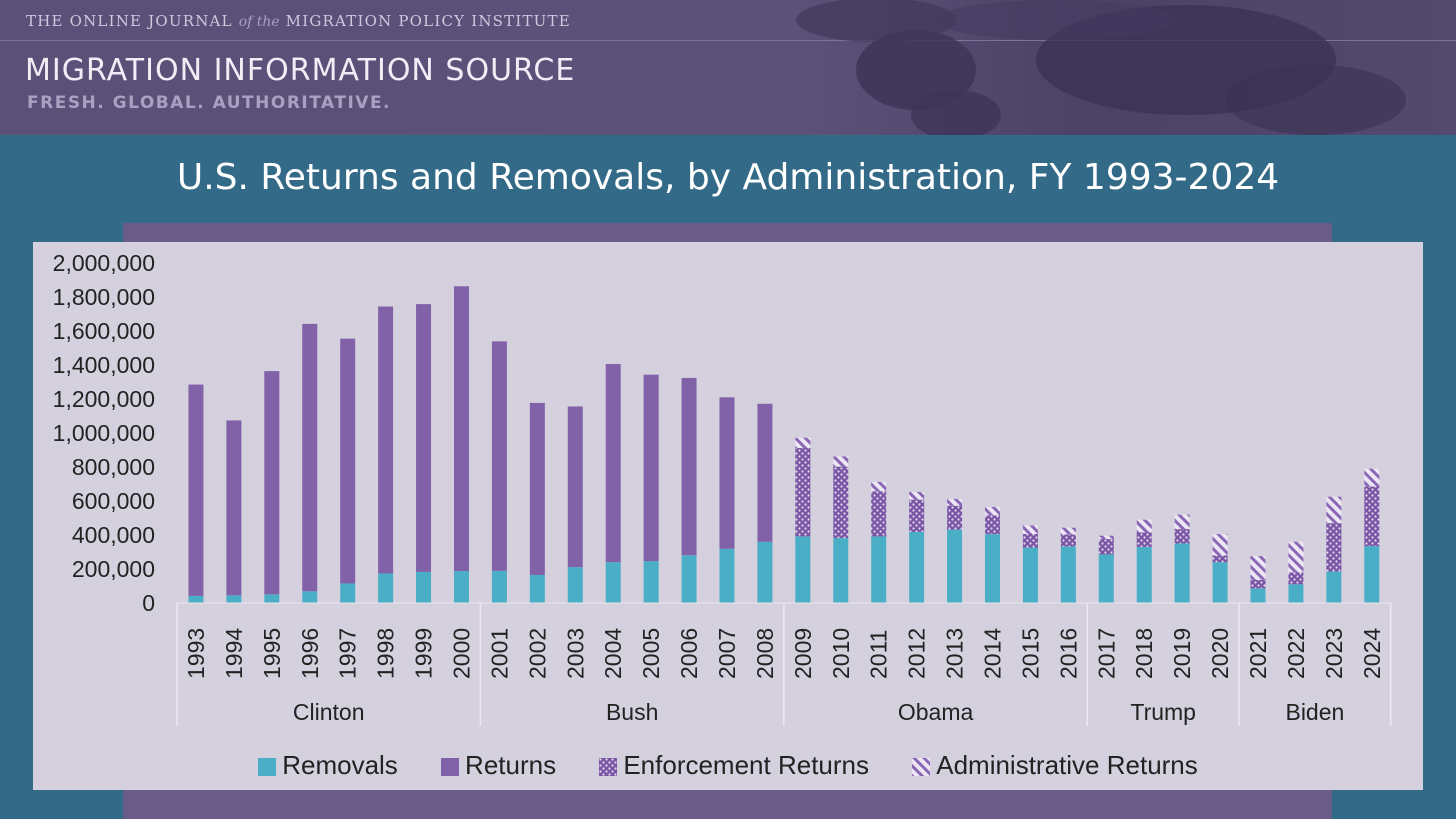  What do you see at coordinates (1106, 537) in the screenshot?
I see `bar-administrative-returns-2017` at bounding box center [1106, 537].